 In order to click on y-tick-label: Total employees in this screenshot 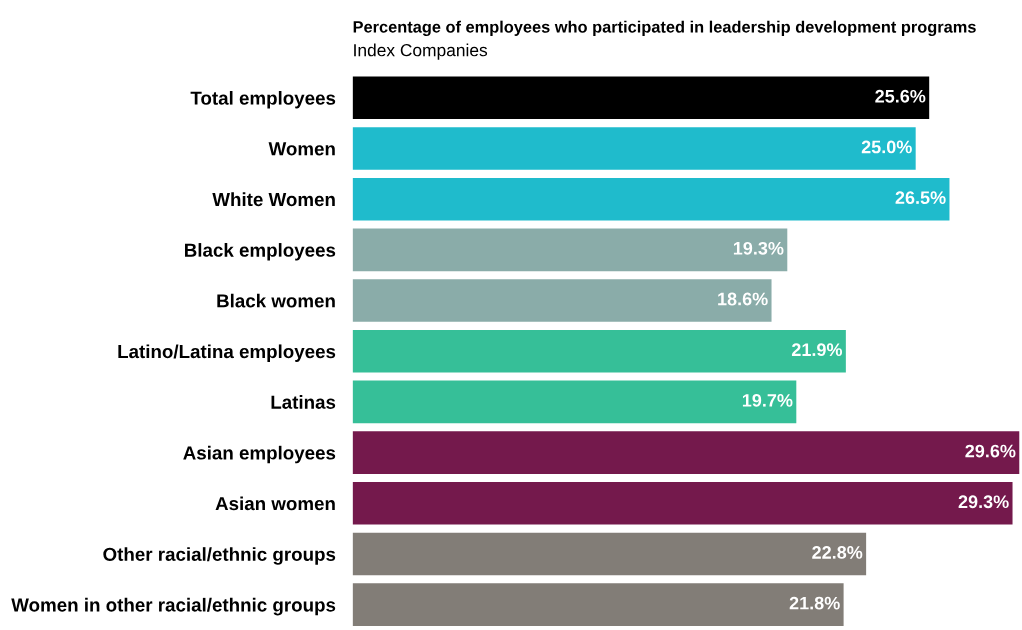, I will do `click(263, 100)`.